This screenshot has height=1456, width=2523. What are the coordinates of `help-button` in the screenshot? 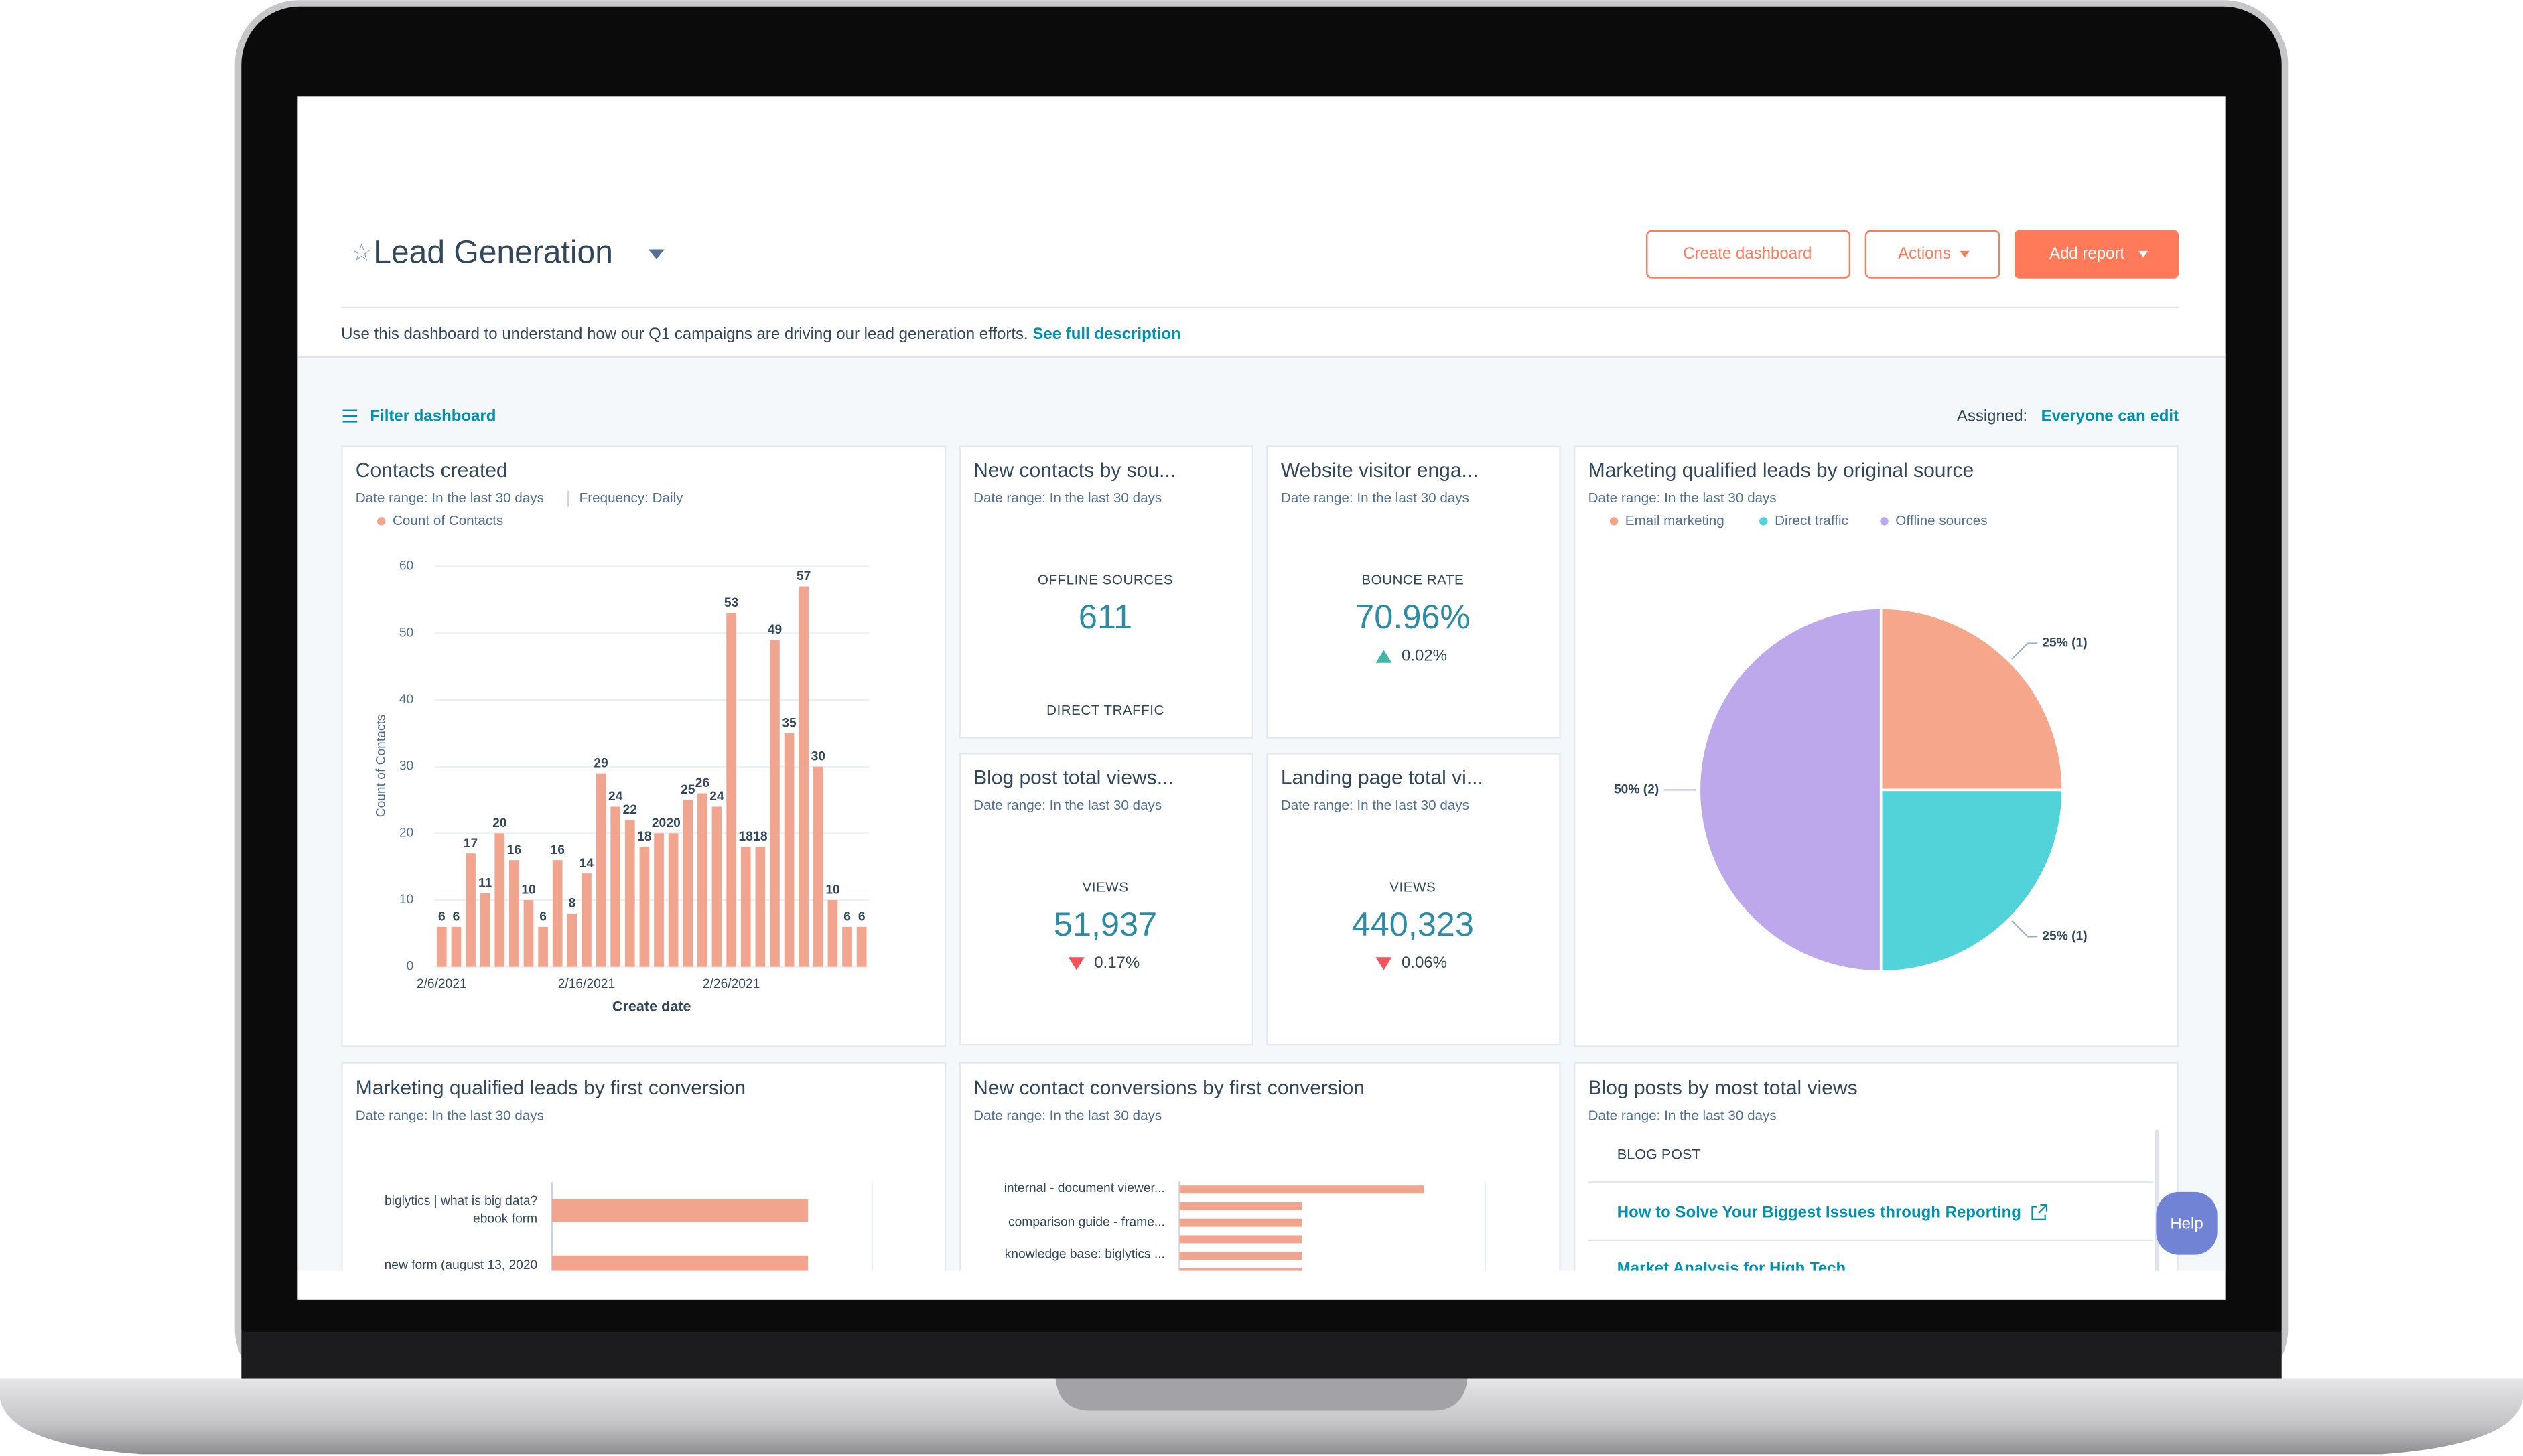 It's located at (2187, 1223).